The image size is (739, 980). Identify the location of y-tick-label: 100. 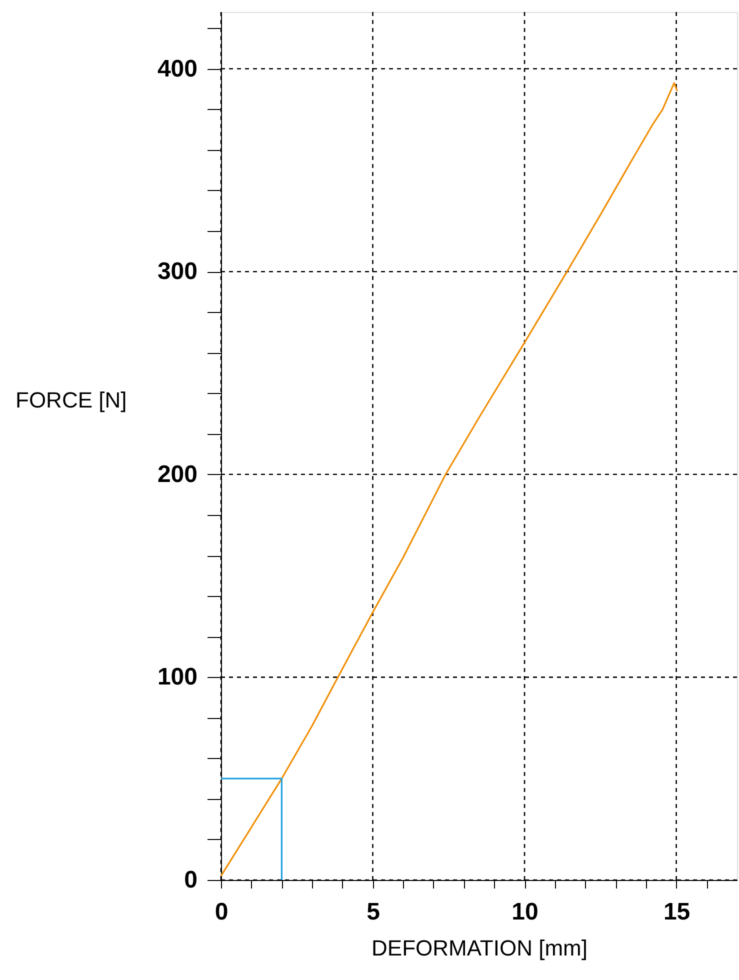
(177, 677).